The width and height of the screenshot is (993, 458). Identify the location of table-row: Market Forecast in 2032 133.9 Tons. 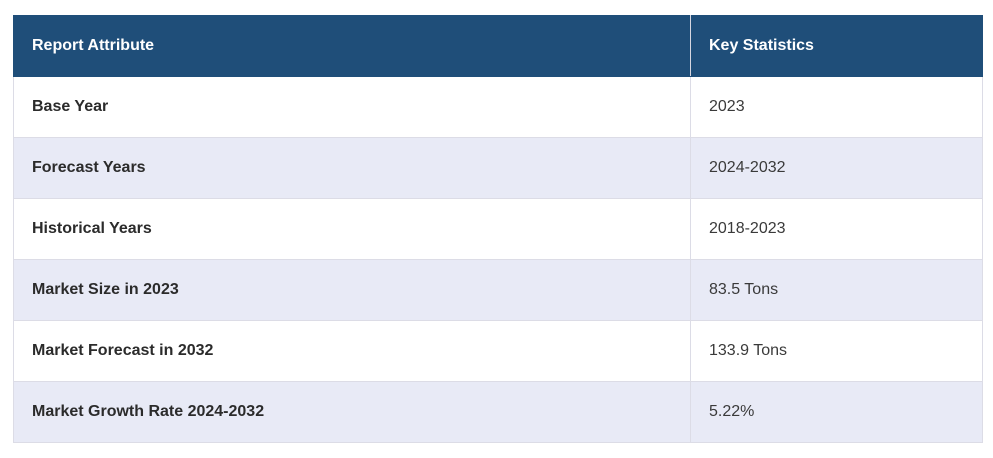
(498, 351).